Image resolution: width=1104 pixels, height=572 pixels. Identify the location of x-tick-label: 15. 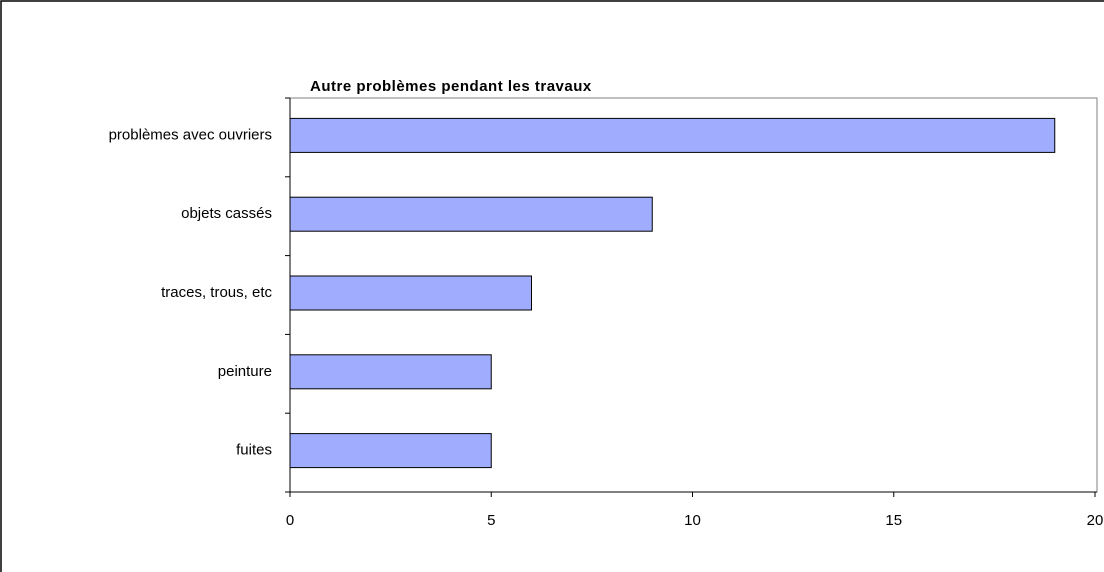
(893, 520).